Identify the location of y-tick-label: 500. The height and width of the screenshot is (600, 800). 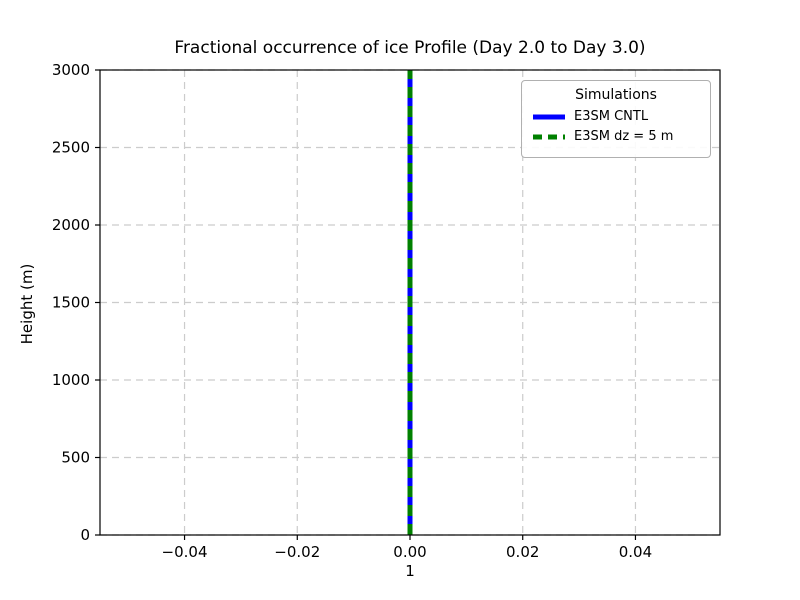
(75, 458).